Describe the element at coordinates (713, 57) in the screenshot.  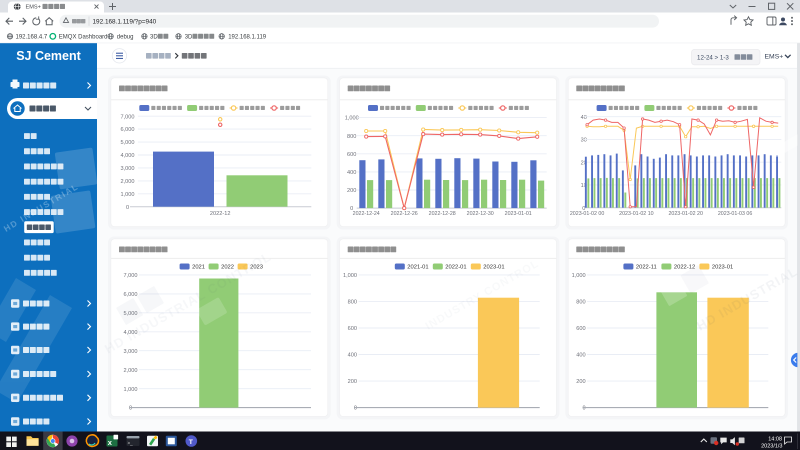
I see `svg-text: 12-24 > 1-3` at that location.